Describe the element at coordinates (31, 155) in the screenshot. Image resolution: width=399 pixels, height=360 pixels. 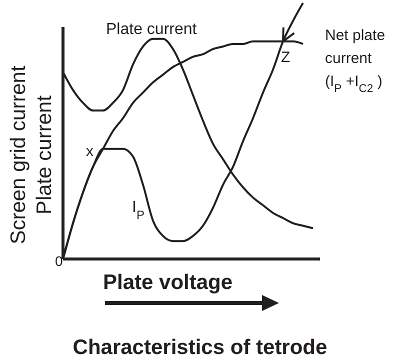
I see `y-axis-title: Screen grid current Plate current` at that location.